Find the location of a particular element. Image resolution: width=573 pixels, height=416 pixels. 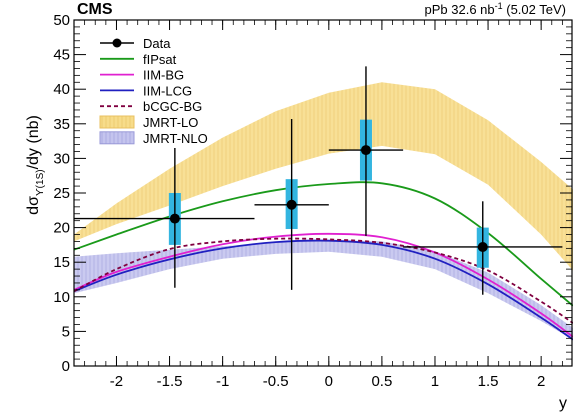

legend-label: bCGC-BG is located at coordinates (172, 106).